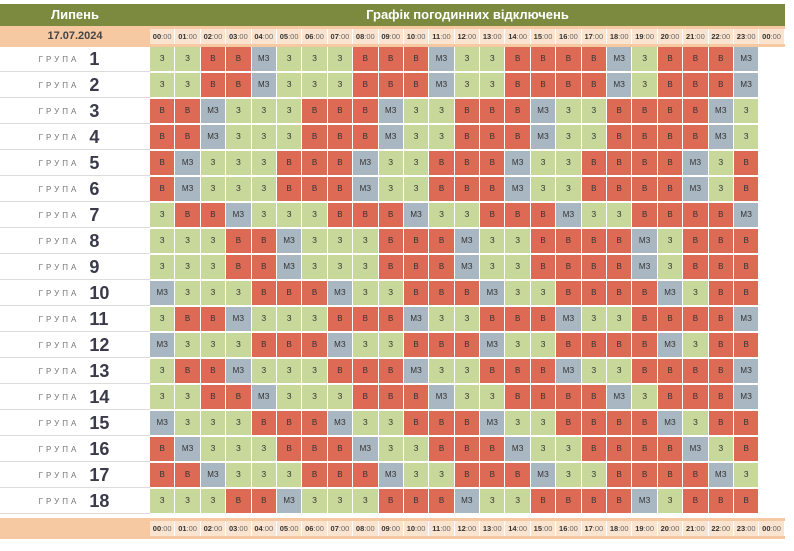  I want to click on hour-label: 13:00, so click(493, 36).